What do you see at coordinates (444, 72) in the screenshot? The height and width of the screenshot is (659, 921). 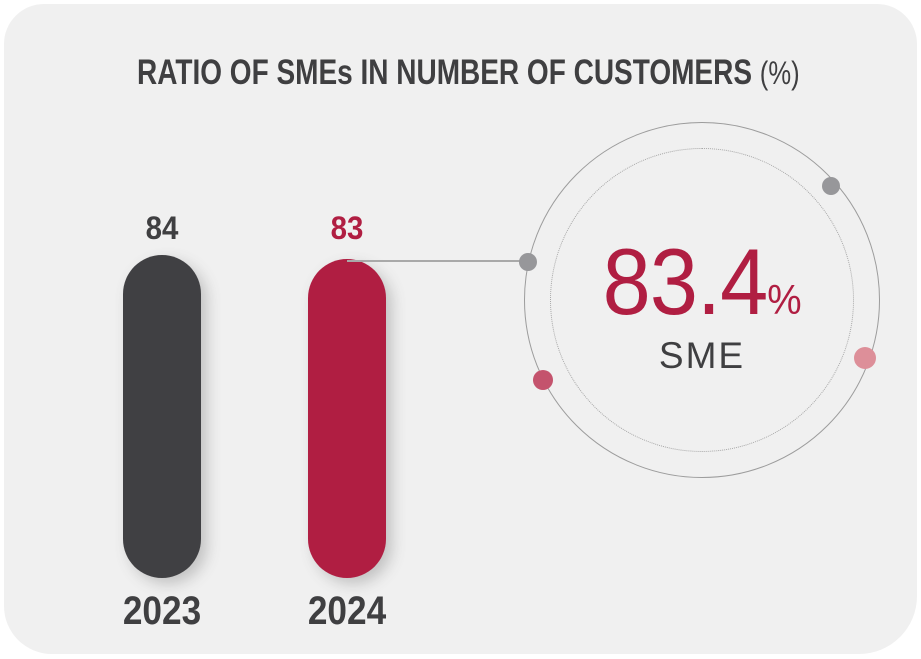 I see `chart-title-main: RATIO OF SMEs IN NUMBER OF CUSTOMERS` at bounding box center [444, 72].